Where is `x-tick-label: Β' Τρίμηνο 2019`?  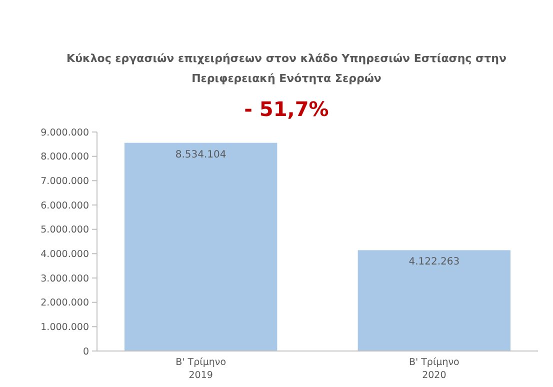
x-tick-label: Β' Τρίμηνο 2019 is located at coordinates (201, 369).